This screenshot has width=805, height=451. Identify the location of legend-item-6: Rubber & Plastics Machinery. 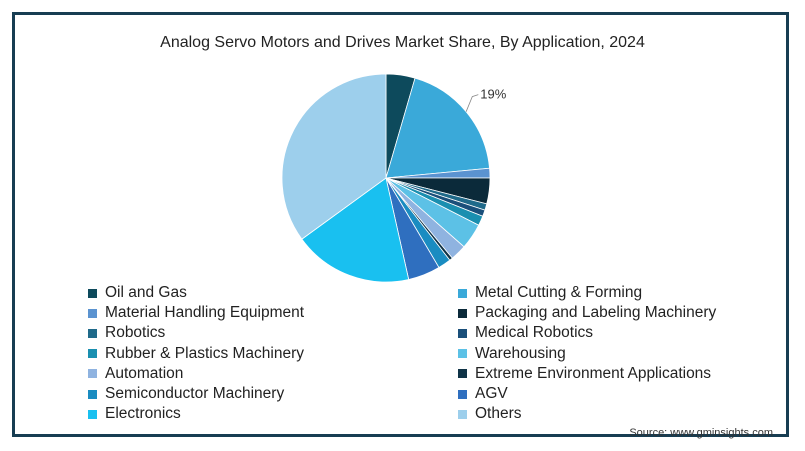
(273, 354).